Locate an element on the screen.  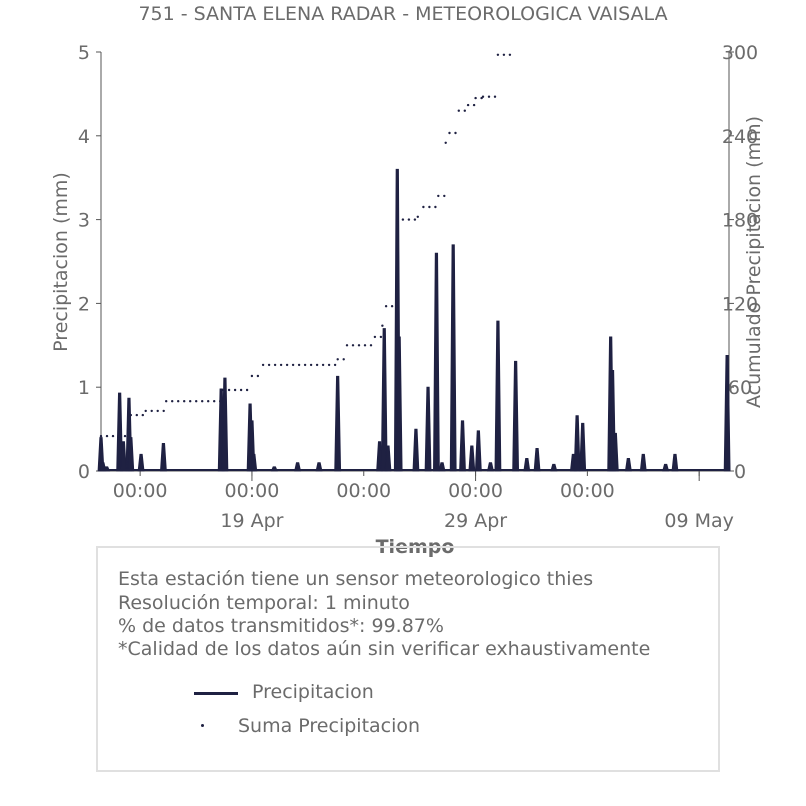
y-tick-label-right: 120 is located at coordinates (740, 304).